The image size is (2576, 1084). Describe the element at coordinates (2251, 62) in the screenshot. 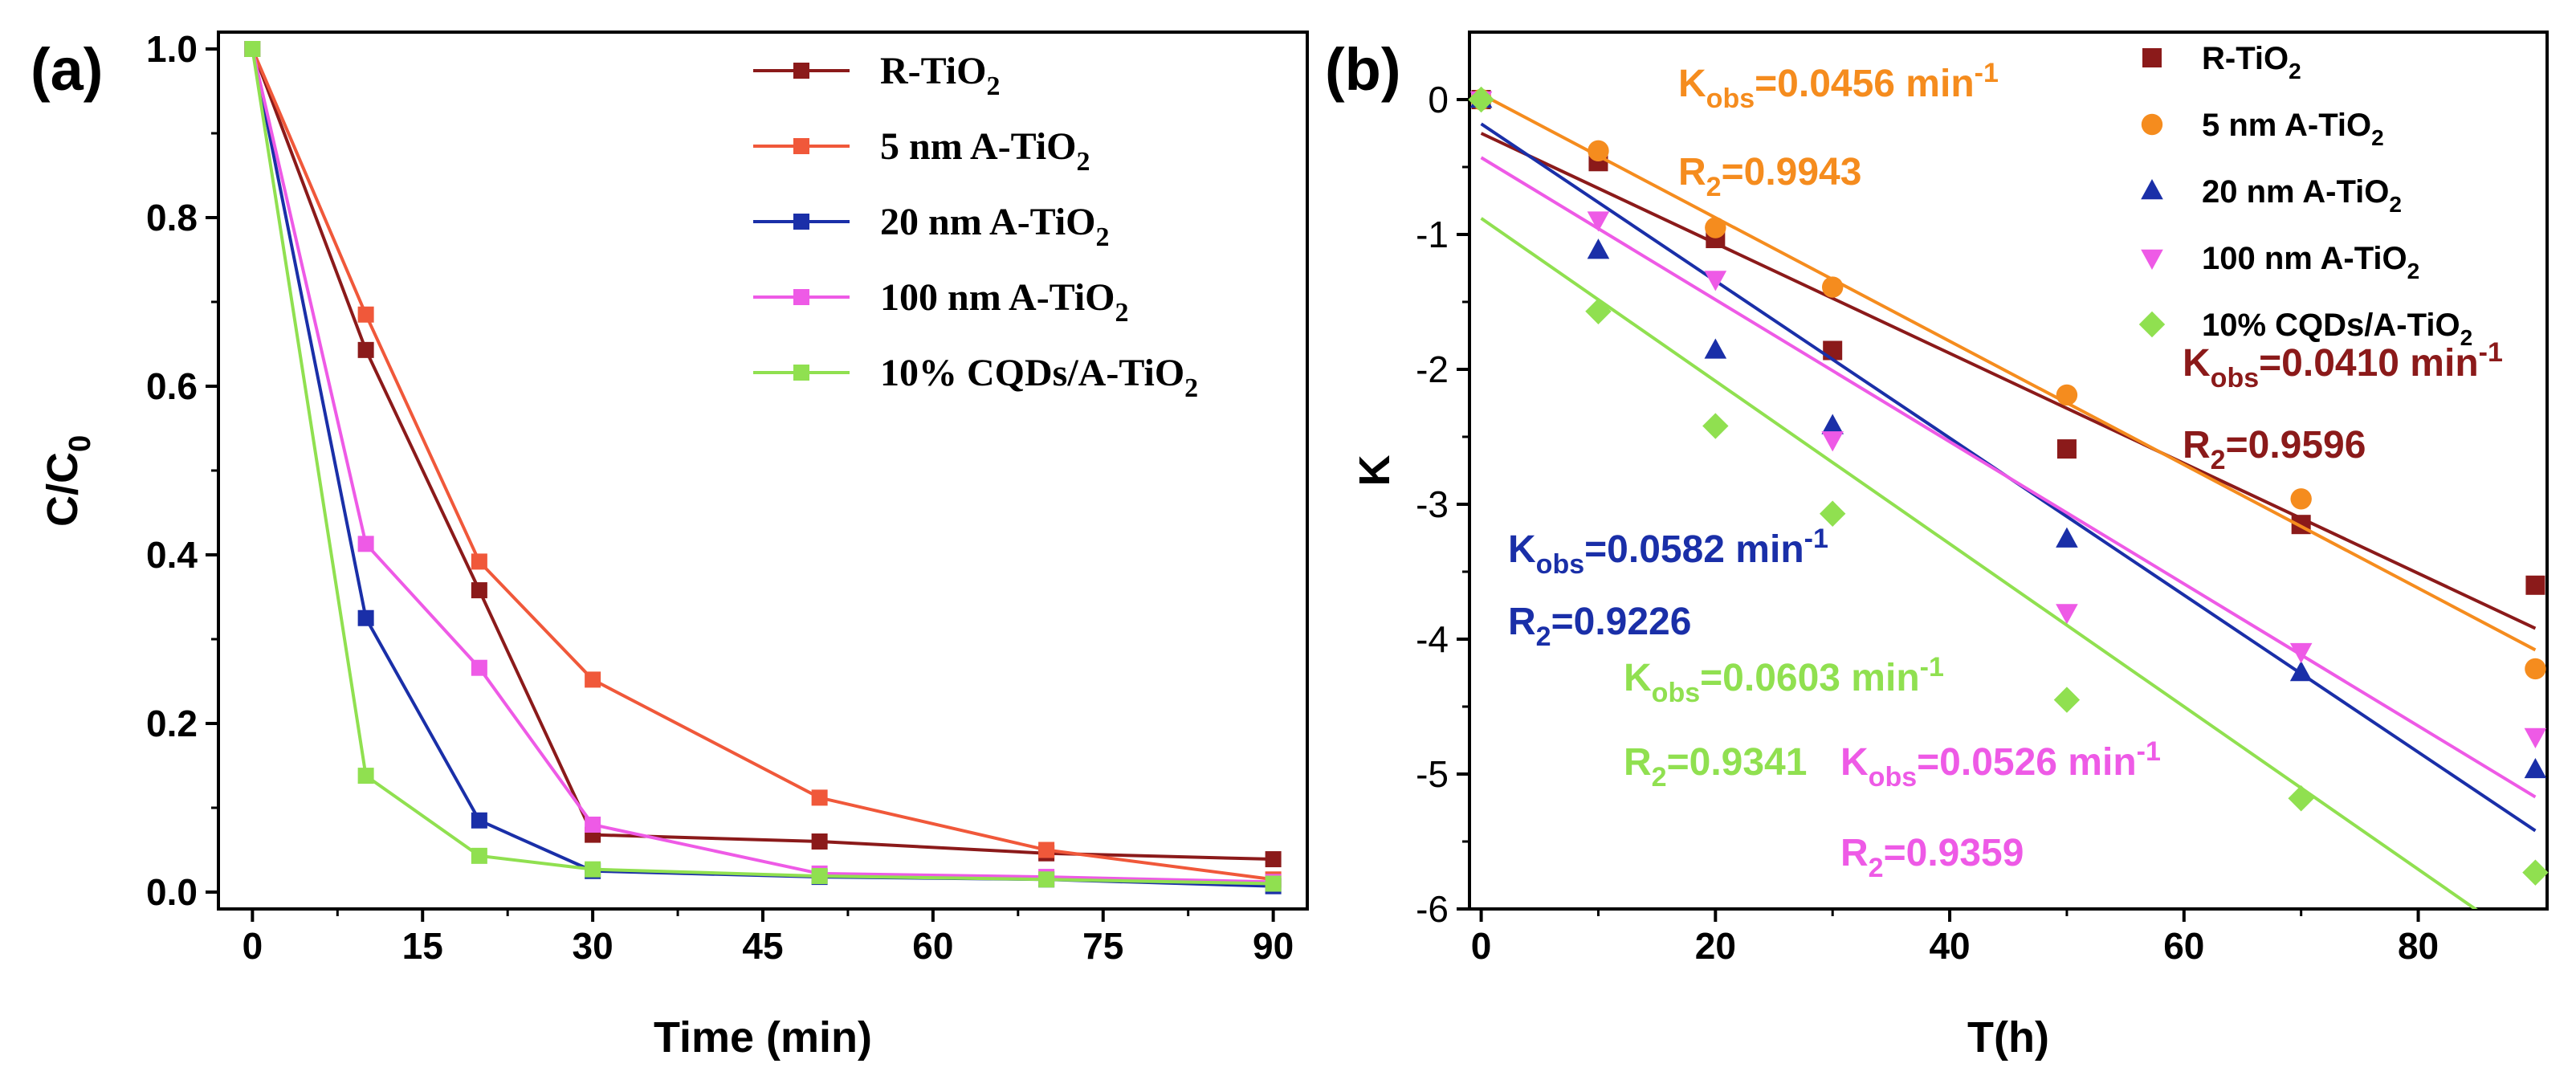

I see `legend-label: R-TiO2` at that location.